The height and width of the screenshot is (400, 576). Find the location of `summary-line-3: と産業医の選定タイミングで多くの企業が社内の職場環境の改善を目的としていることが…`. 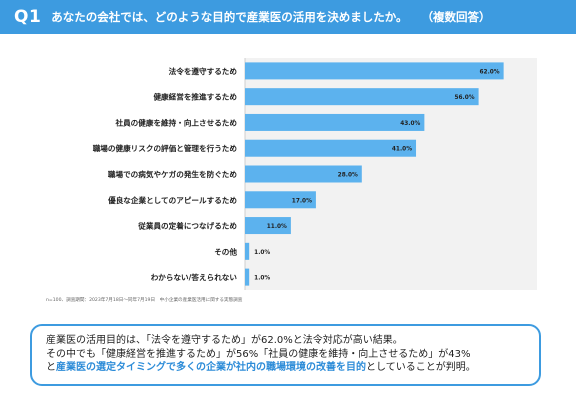

summary-line-3: と産業医の選定タイミングで多くの企業が社内の職場環境の改善を目的としていることが… is located at coordinates (286, 368).